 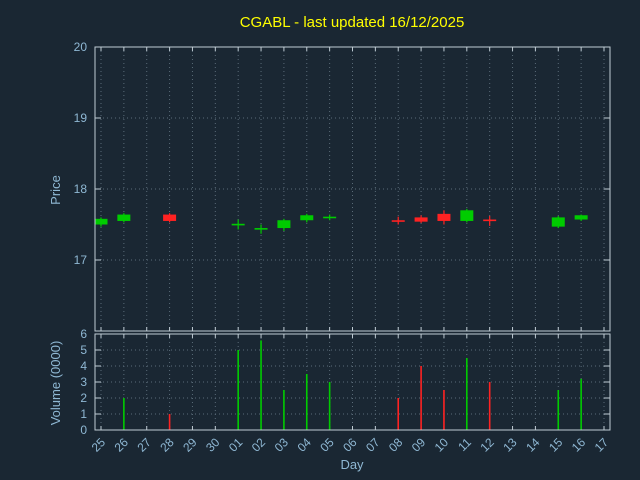 What do you see at coordinates (81, 47) in the screenshot?
I see `price-tick-label: 20` at bounding box center [81, 47].